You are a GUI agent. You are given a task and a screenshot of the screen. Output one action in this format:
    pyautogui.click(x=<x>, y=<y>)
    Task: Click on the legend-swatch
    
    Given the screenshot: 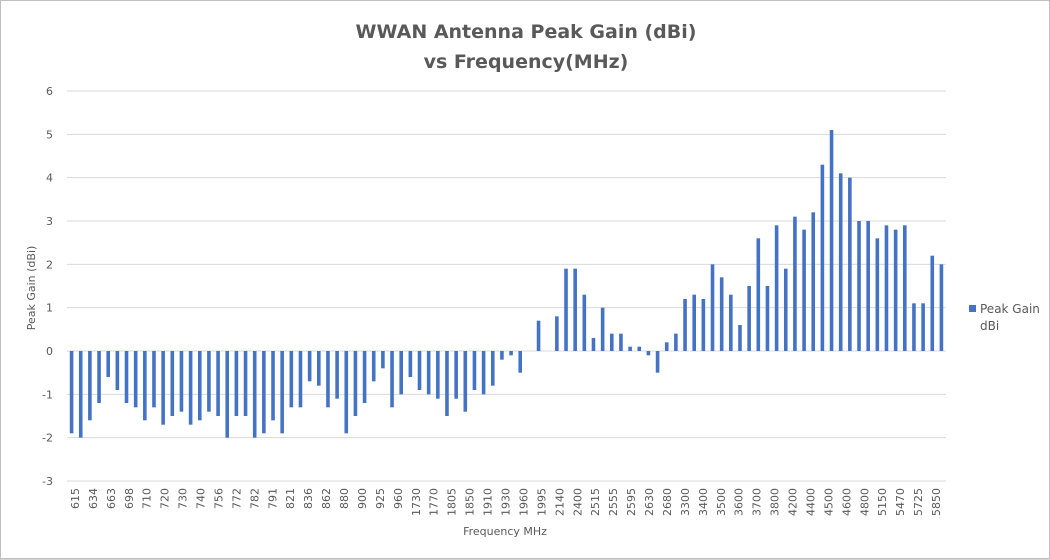 What is the action you would take?
    pyautogui.click(x=972, y=308)
    